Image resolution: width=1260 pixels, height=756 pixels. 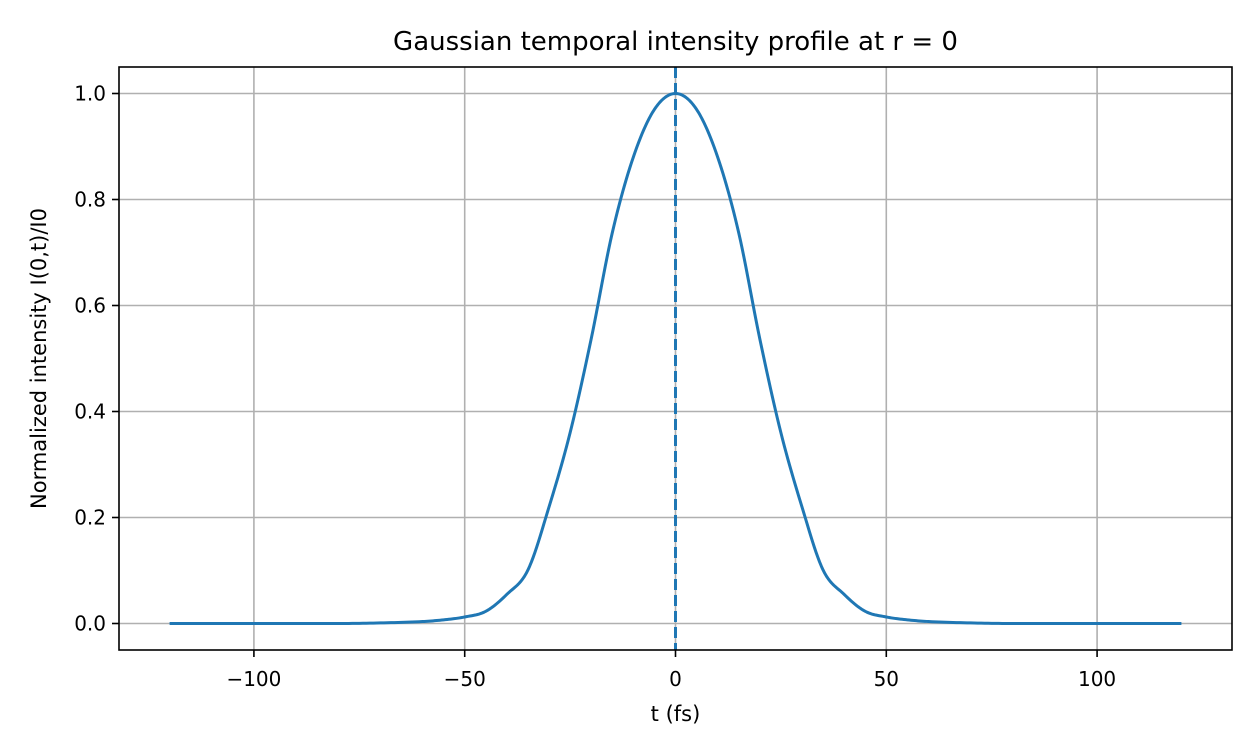 What do you see at coordinates (90, 518) in the screenshot?
I see `y-tick-label: 0.2` at bounding box center [90, 518].